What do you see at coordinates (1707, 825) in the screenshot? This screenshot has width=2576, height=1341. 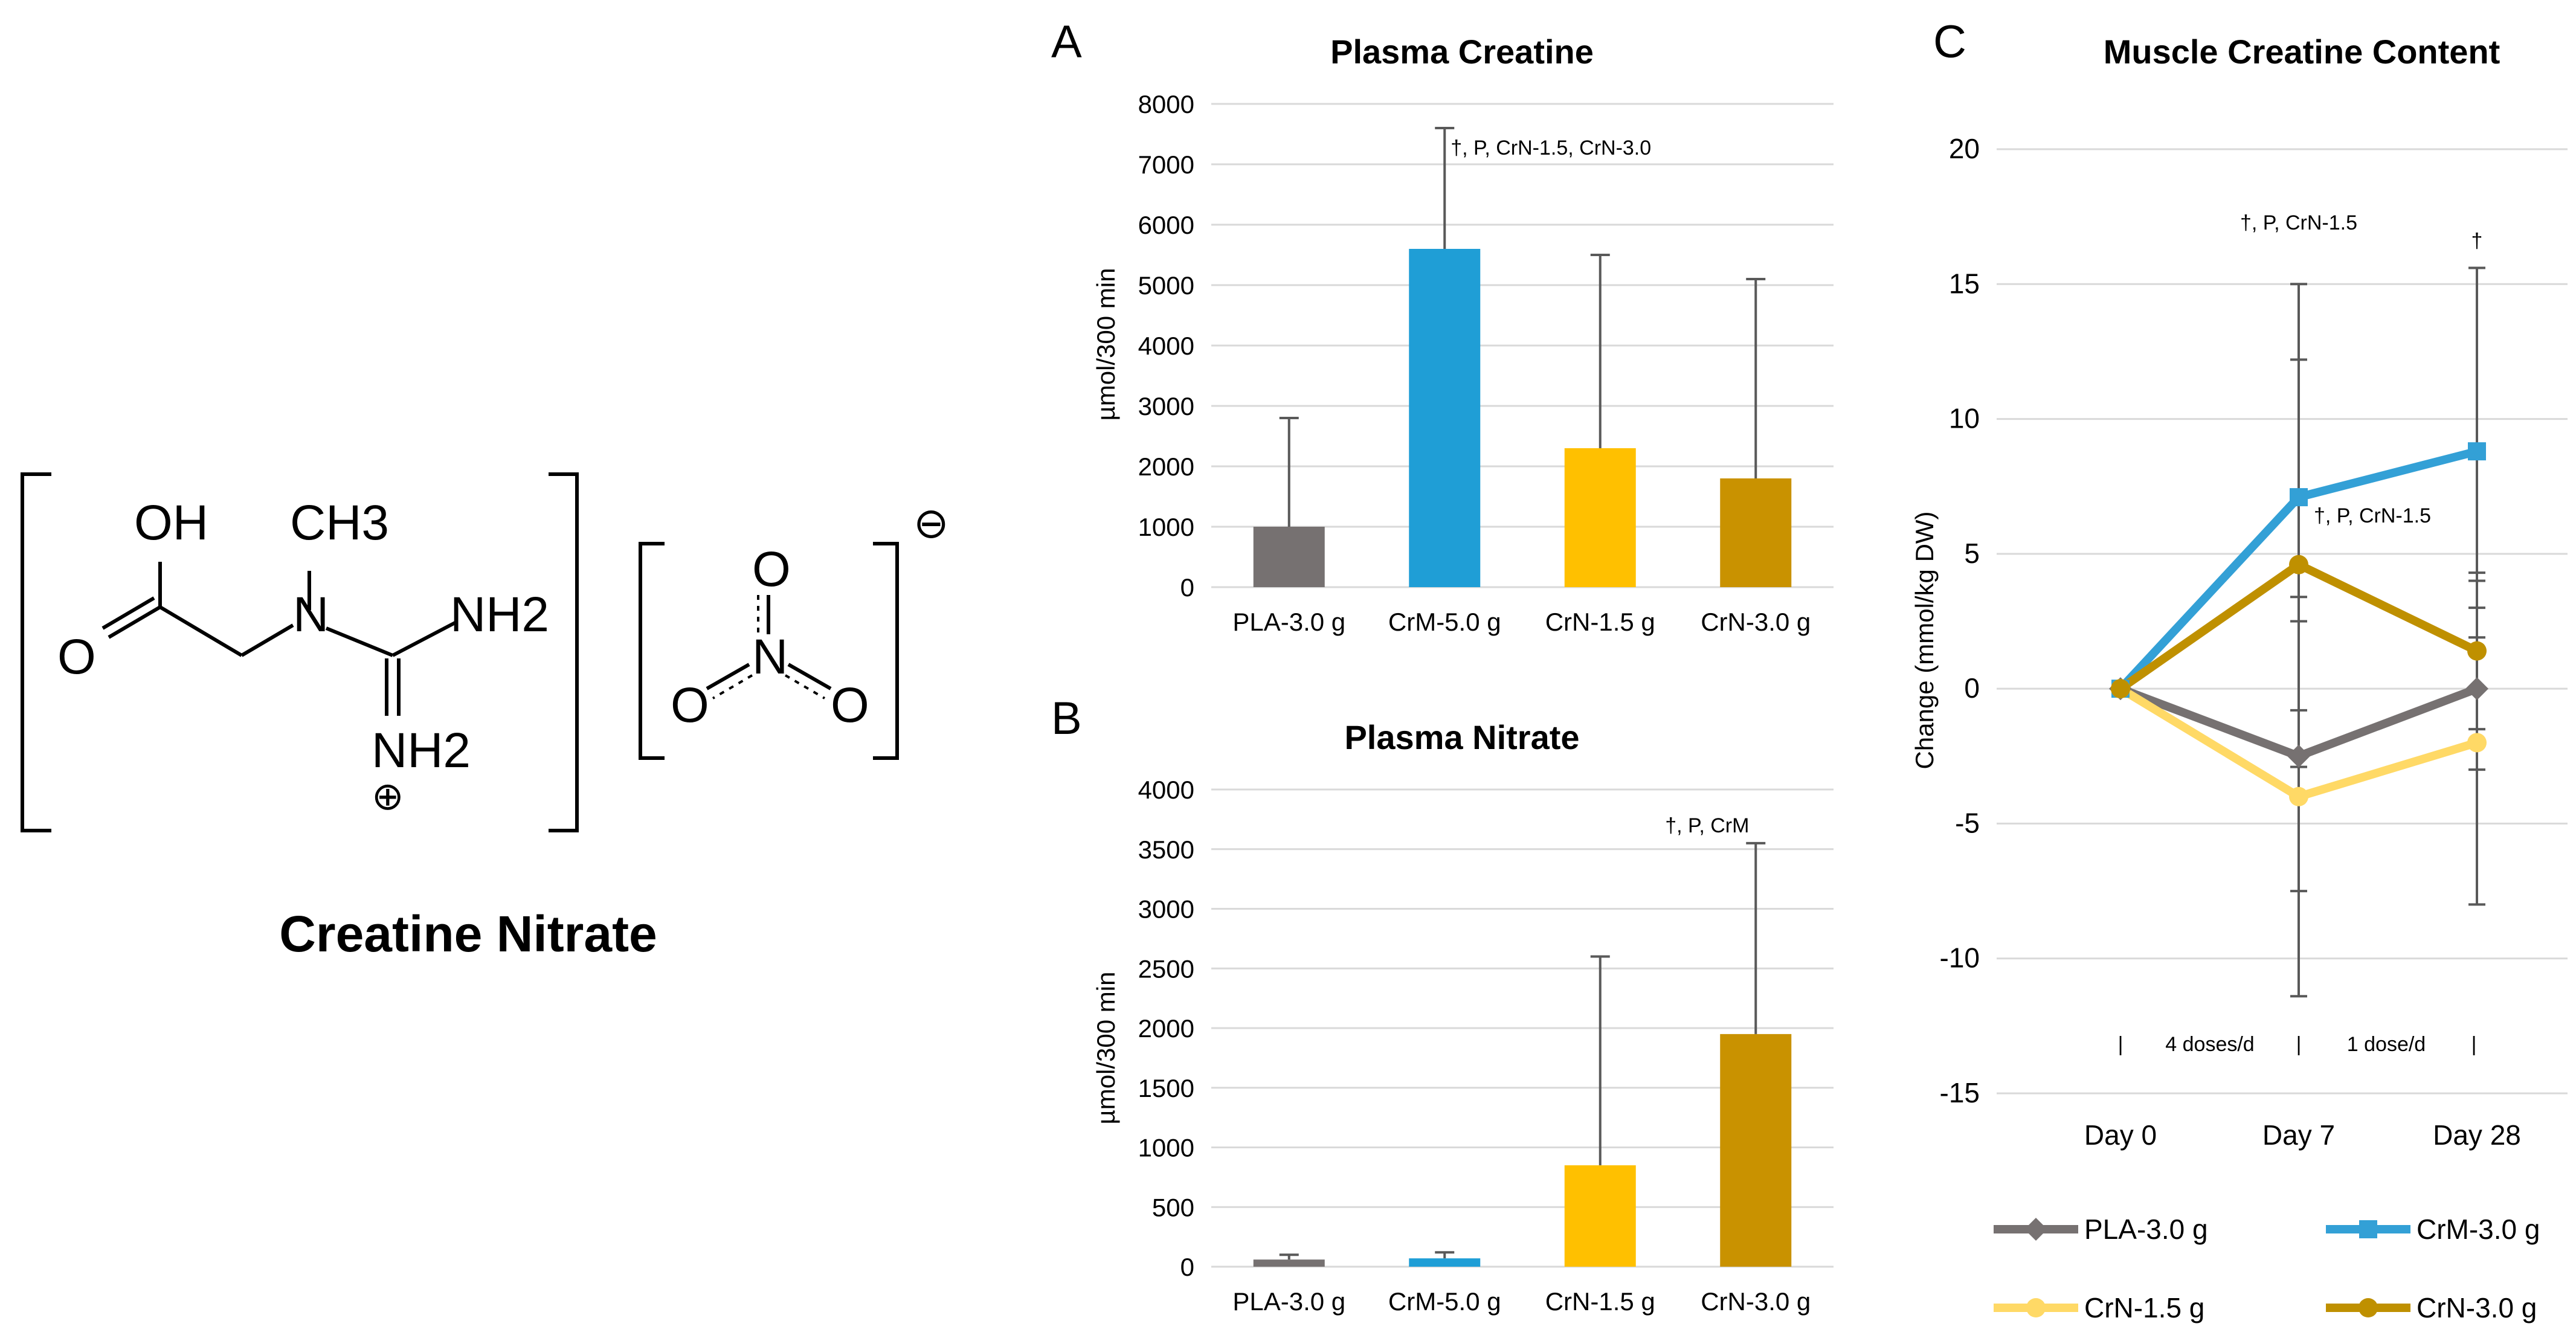 I see `significance-annotation: †, P, CrM` at bounding box center [1707, 825].